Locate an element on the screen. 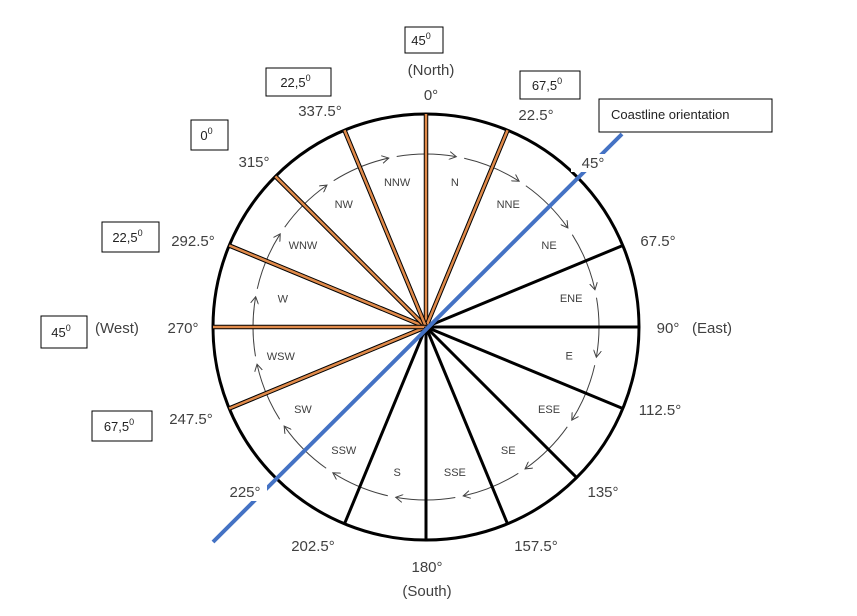 The height and width of the screenshot is (616, 857). deg-315-label: 315° is located at coordinates (253, 162).